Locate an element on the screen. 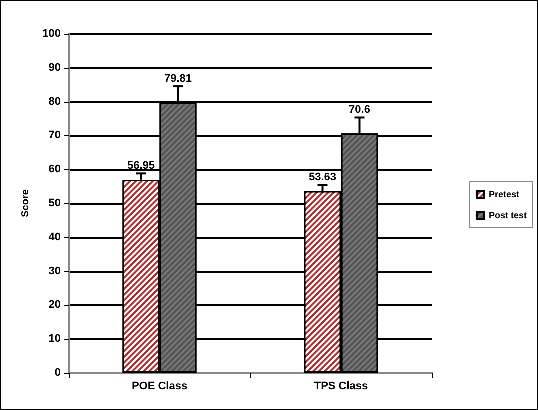  y-tick-label: 50 is located at coordinates (54, 204).